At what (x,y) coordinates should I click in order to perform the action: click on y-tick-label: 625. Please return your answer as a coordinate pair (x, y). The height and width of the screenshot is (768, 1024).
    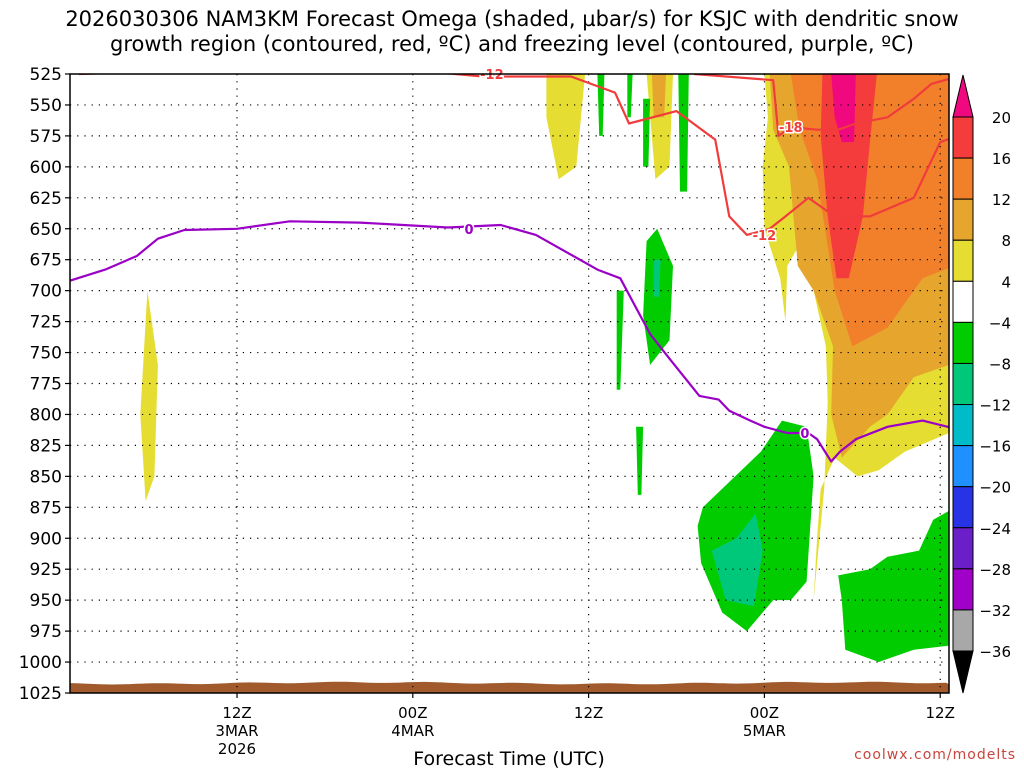
    Looking at the image, I should click on (46, 199).